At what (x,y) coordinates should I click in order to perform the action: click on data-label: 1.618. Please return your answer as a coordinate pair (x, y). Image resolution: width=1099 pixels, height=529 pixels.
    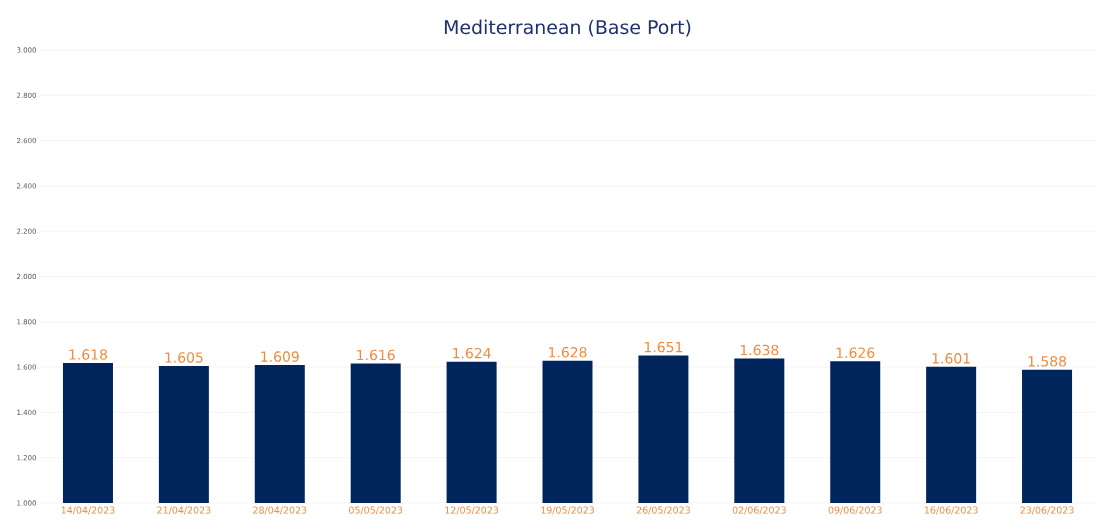
    Looking at the image, I should click on (88, 354).